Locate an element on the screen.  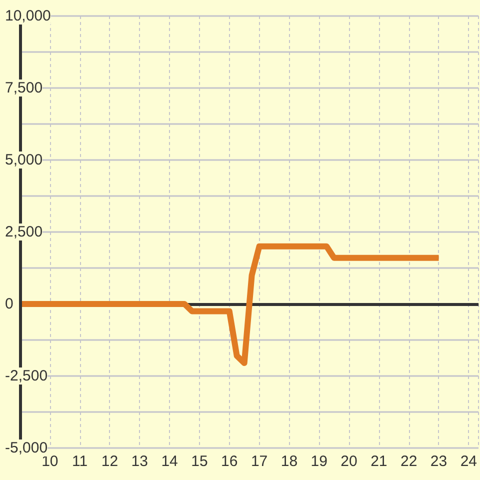
x-tick-label: 23 is located at coordinates (439, 461).